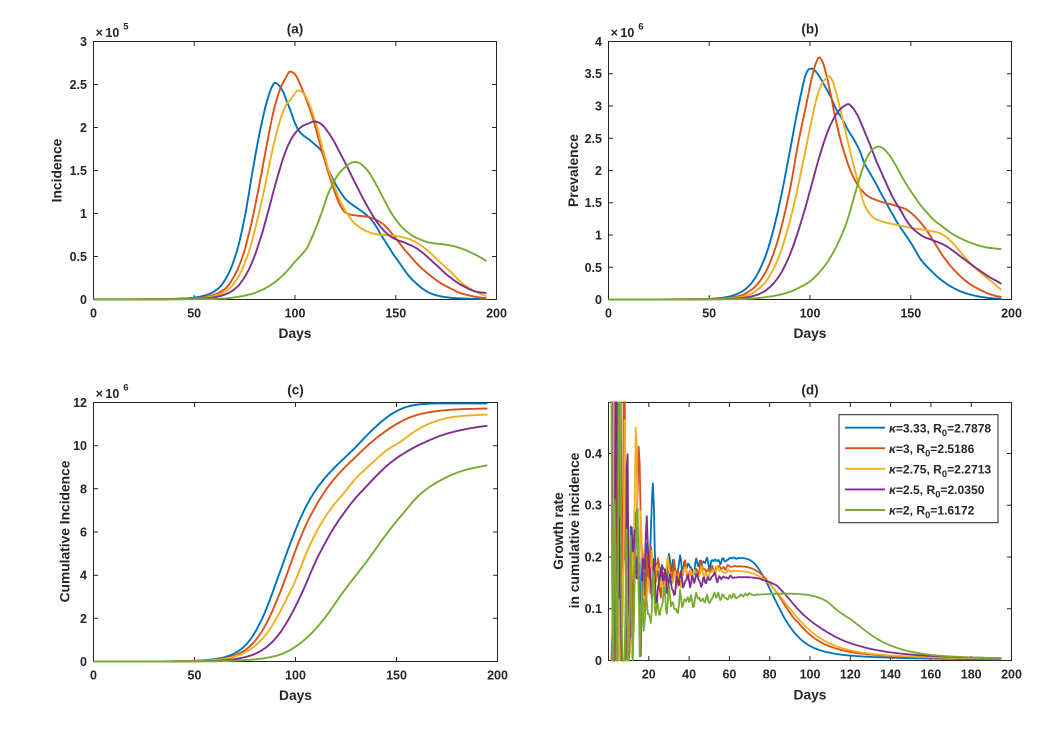  I want to click on svg-text: 160, so click(930, 675).